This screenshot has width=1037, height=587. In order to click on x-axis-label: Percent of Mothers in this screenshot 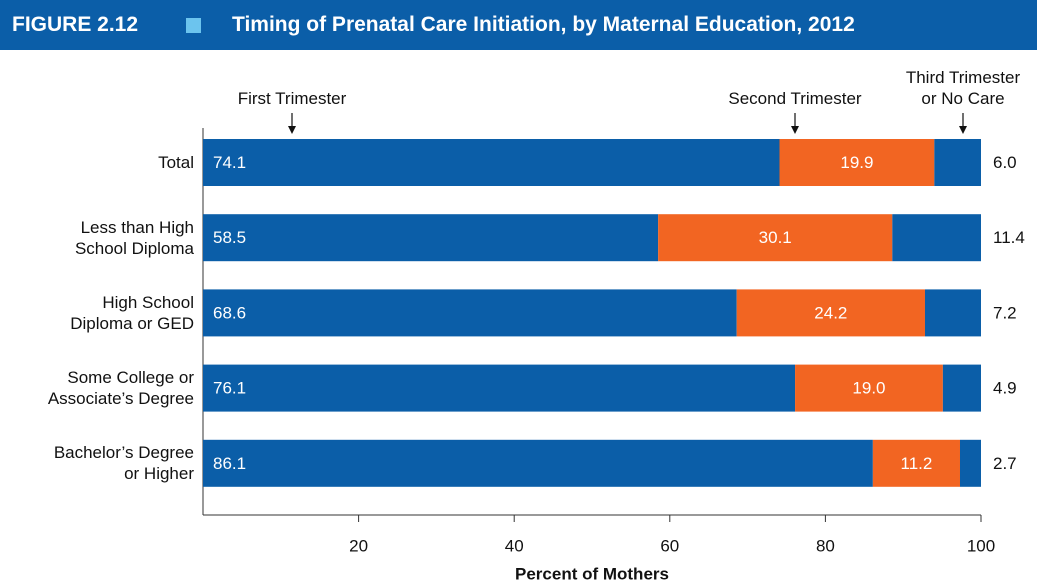, I will do `click(592, 573)`.